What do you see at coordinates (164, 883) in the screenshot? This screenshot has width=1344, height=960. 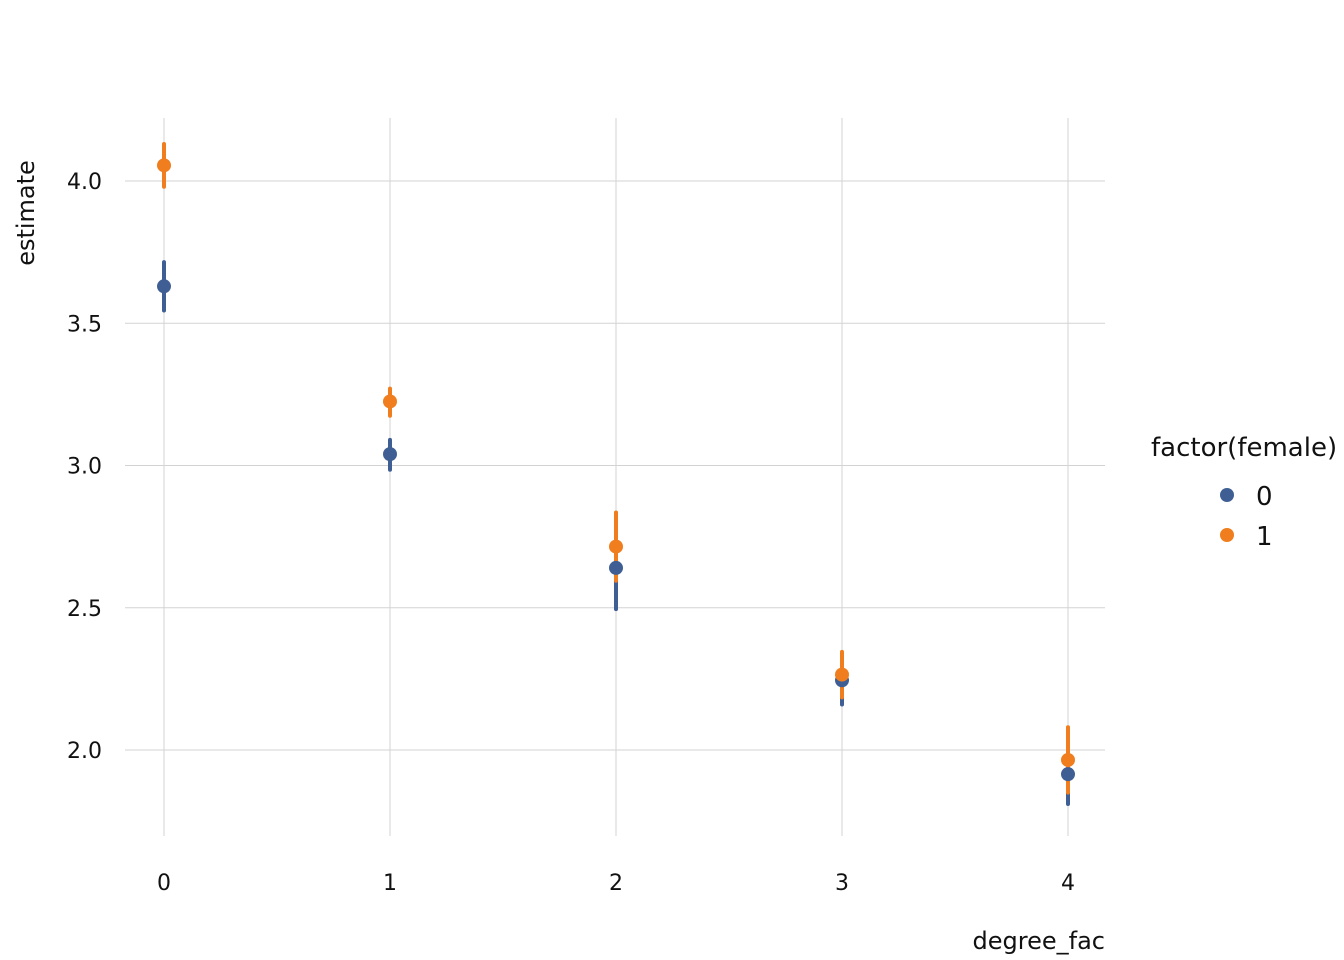 I see `x-tick-label: 0` at bounding box center [164, 883].